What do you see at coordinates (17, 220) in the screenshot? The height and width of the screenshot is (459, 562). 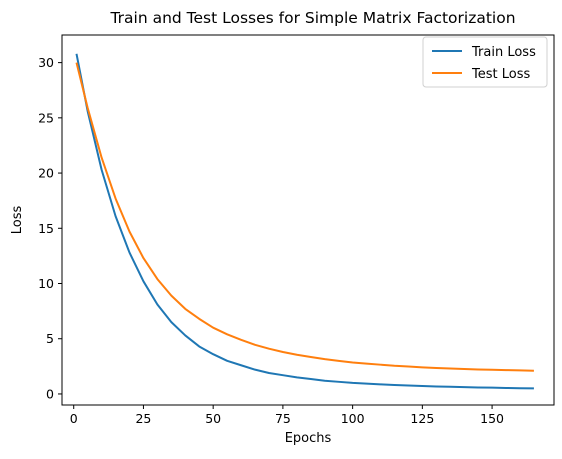 I see `y-axis-label: Loss` at bounding box center [17, 220].